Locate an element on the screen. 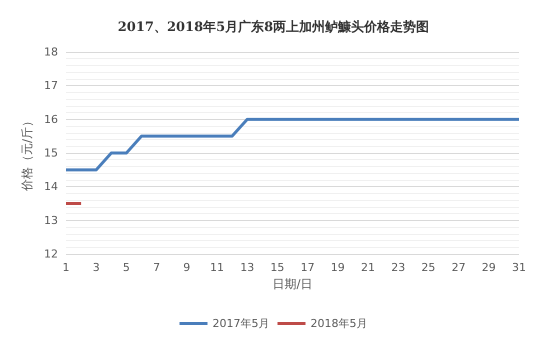 The image size is (547, 350). x-tick-label: 21 is located at coordinates (368, 267).